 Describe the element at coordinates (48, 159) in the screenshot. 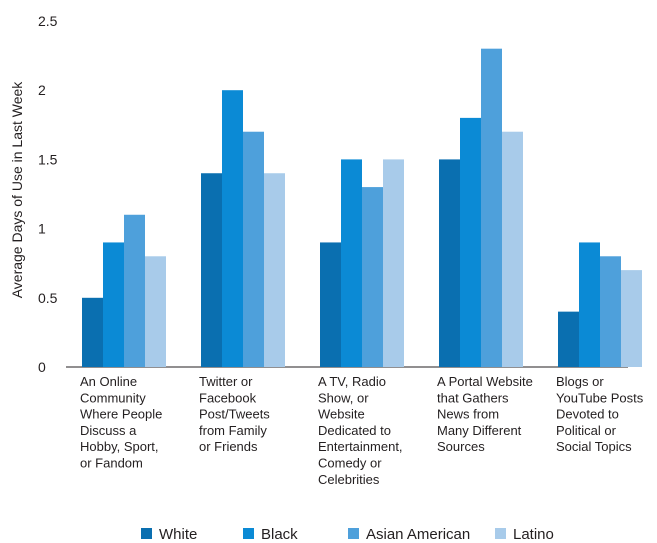

I see `y-tick-label: 1.5` at that location.